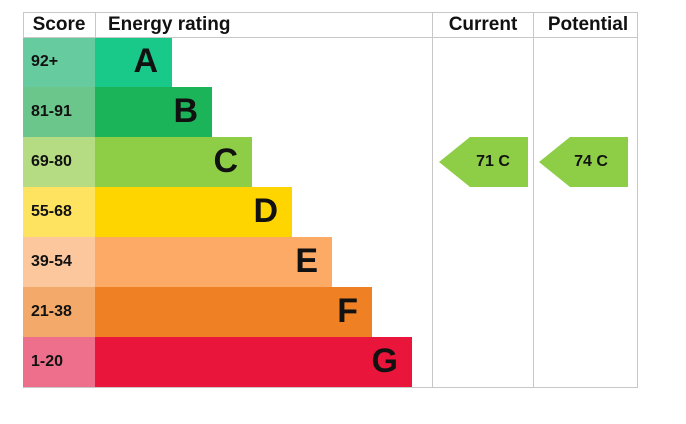  What do you see at coordinates (493, 161) in the screenshot?
I see `current-label: 71 C` at bounding box center [493, 161].